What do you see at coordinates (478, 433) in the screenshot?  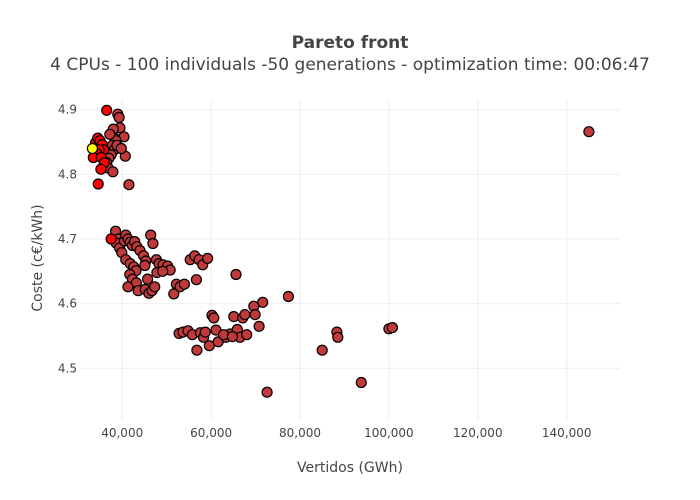 I see `x-tick-label: 120,000` at bounding box center [478, 433].